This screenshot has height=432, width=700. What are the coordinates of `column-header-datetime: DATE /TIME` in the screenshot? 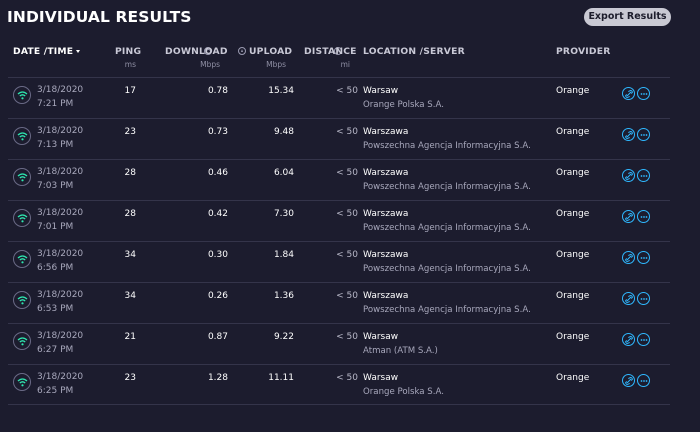 It's located at (47, 51).